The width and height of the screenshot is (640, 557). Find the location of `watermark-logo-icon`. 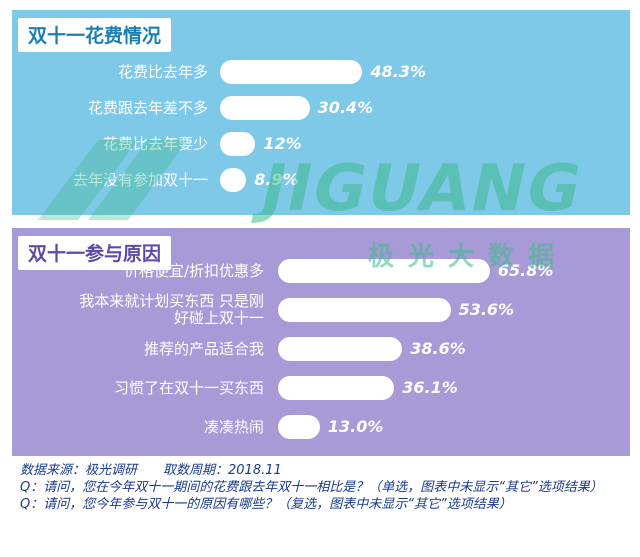

watermark-logo-icon is located at coordinates (113, 180).